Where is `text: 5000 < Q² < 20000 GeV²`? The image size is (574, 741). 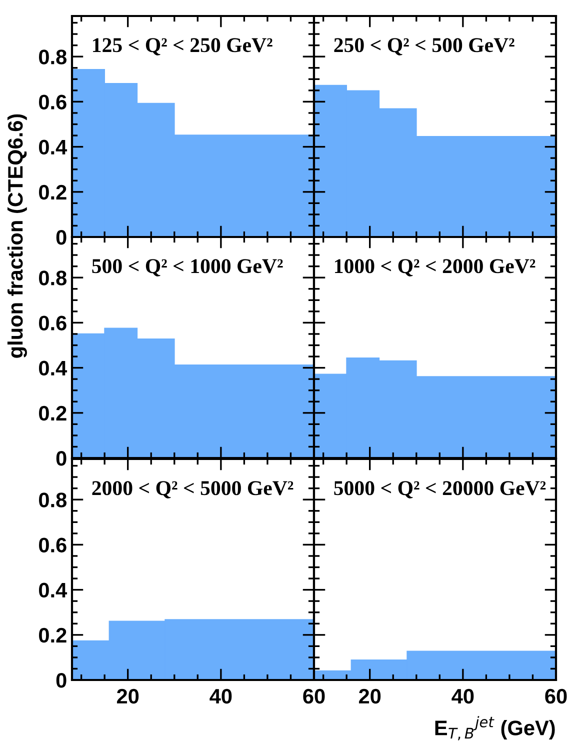
text: 5000 < Q² < 20000 GeV² is located at coordinates (440, 489).